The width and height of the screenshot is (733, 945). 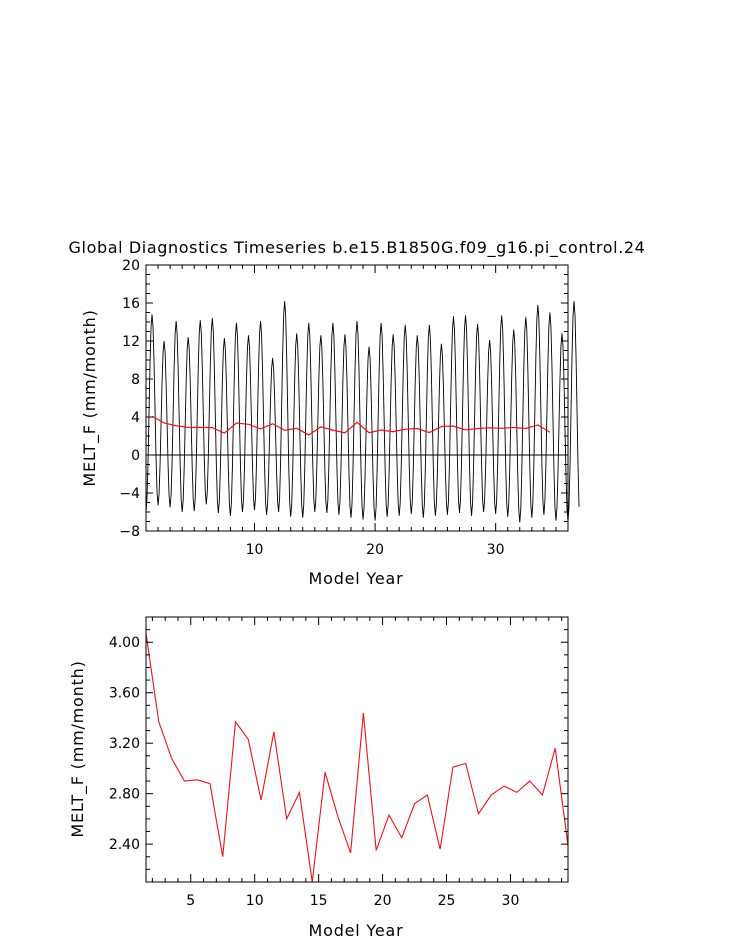 What do you see at coordinates (131, 266) in the screenshot?
I see `y-tick-label: 20` at bounding box center [131, 266].